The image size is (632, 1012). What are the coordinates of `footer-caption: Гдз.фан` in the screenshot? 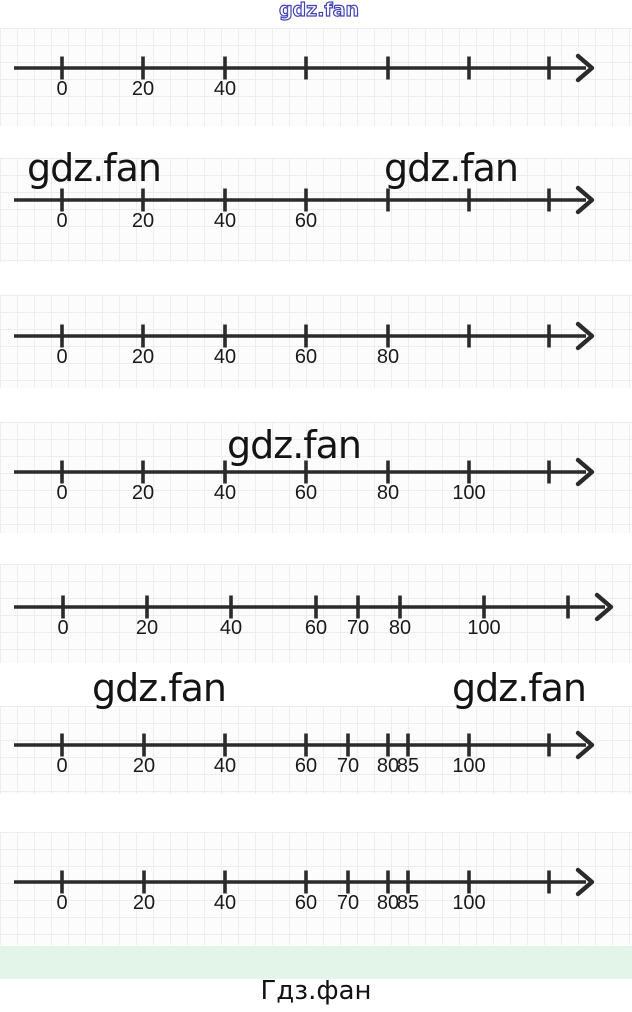 It's located at (316, 991).